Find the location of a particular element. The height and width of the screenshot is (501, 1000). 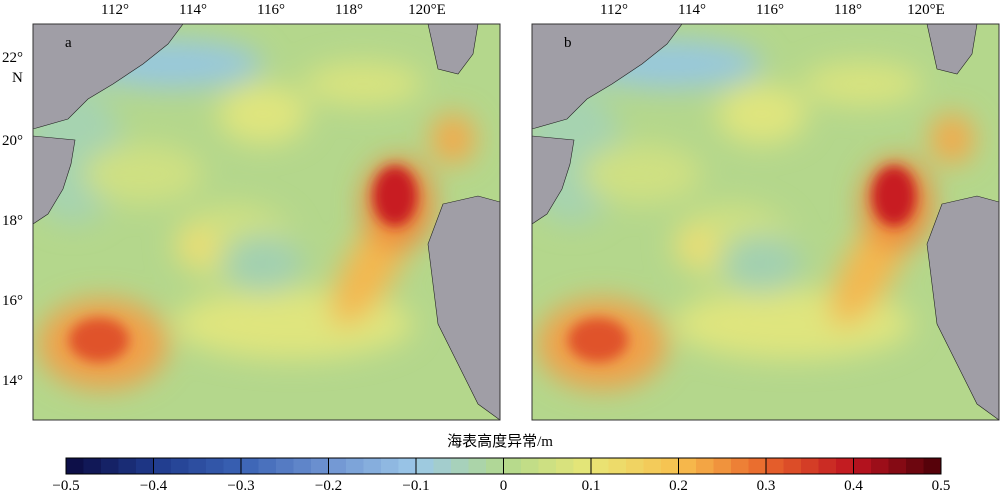

colorbar-tick-label: −0.5 is located at coordinates (65, 486).